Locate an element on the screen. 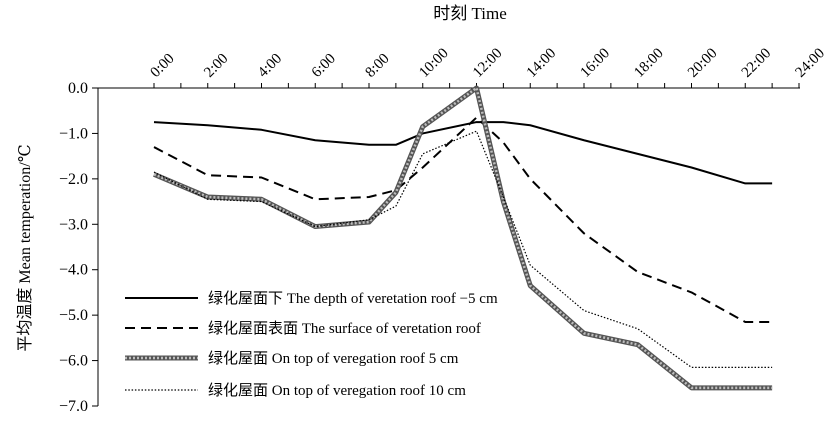 The width and height of the screenshot is (830, 424). x-tick-label-group: 22:00 is located at coordinates (756, 62).